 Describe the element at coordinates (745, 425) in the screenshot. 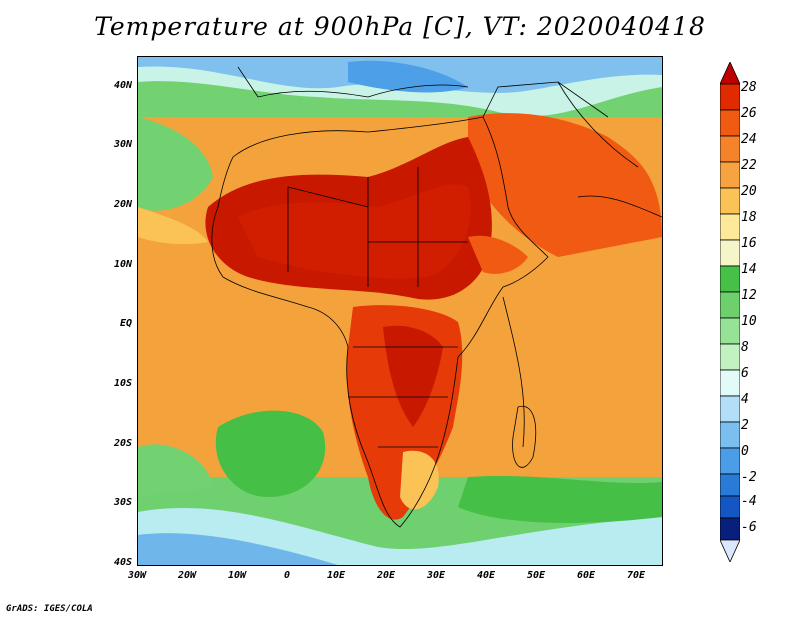

I see `colorbar-label-2: 2` at that location.